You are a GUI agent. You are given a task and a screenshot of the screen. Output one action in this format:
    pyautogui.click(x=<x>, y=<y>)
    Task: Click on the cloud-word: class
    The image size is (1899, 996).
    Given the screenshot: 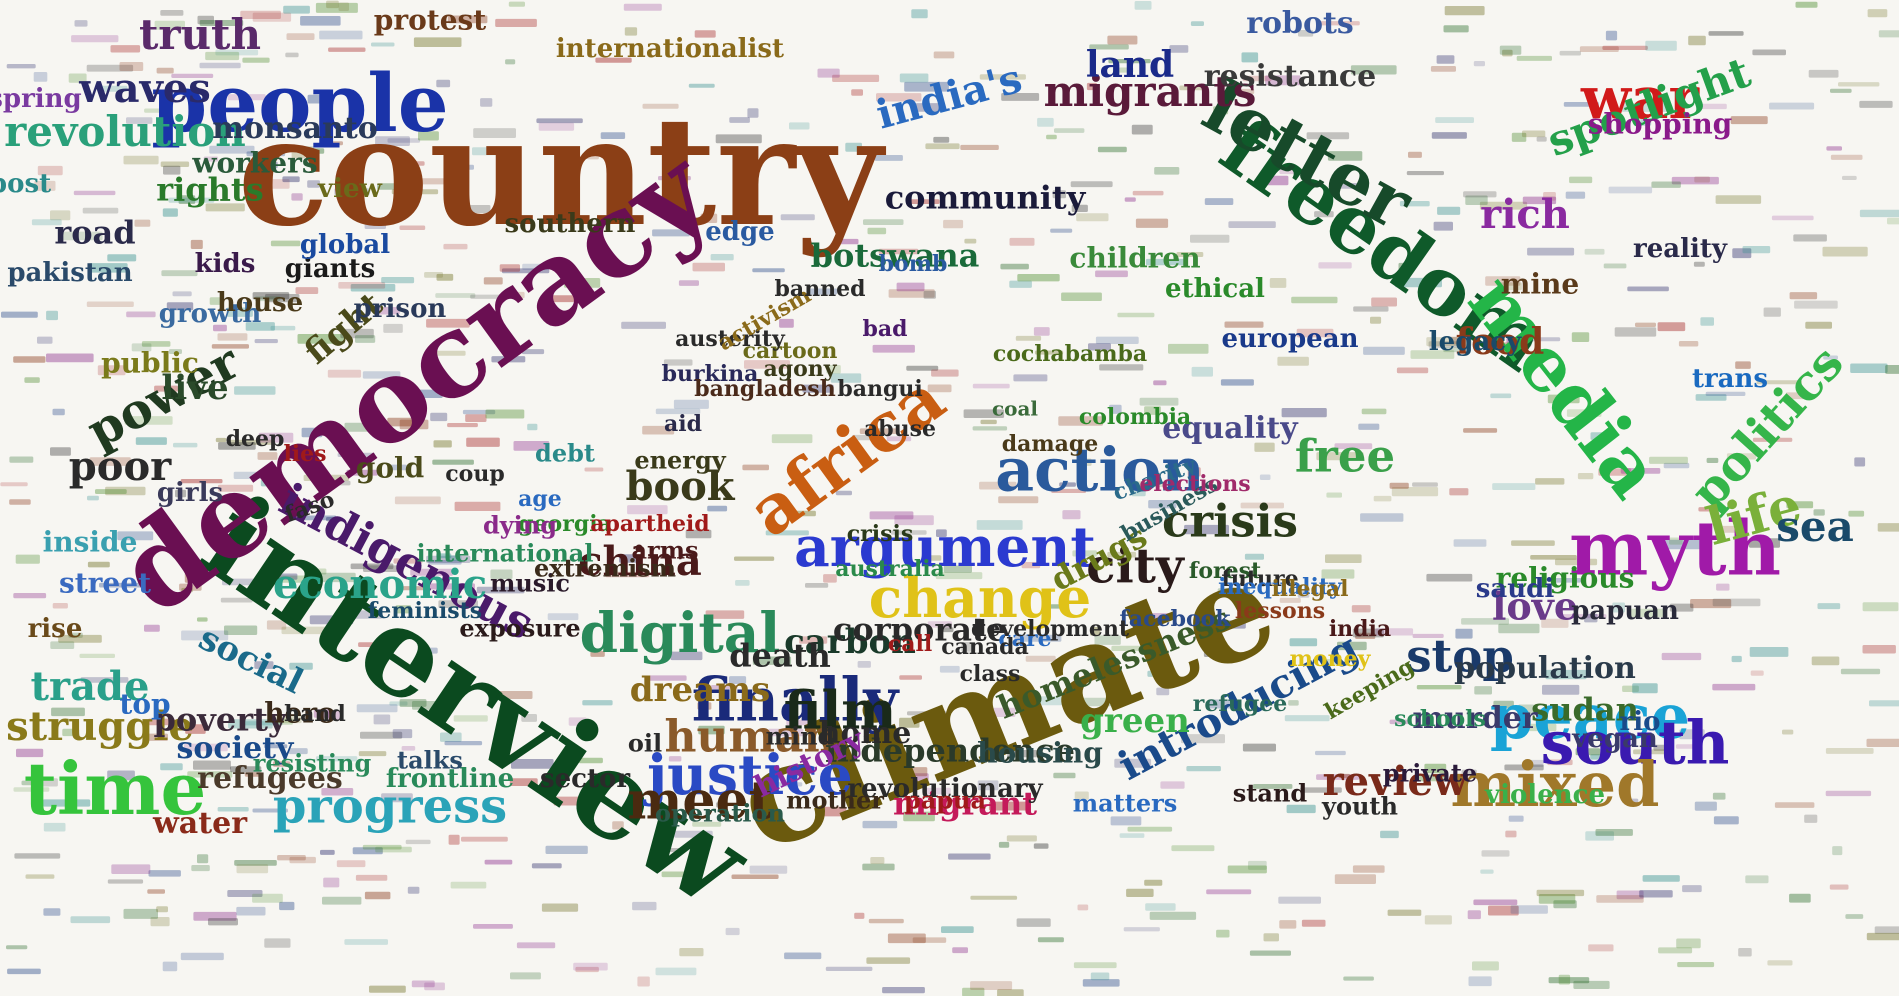 What is the action you would take?
    pyautogui.click(x=990, y=674)
    